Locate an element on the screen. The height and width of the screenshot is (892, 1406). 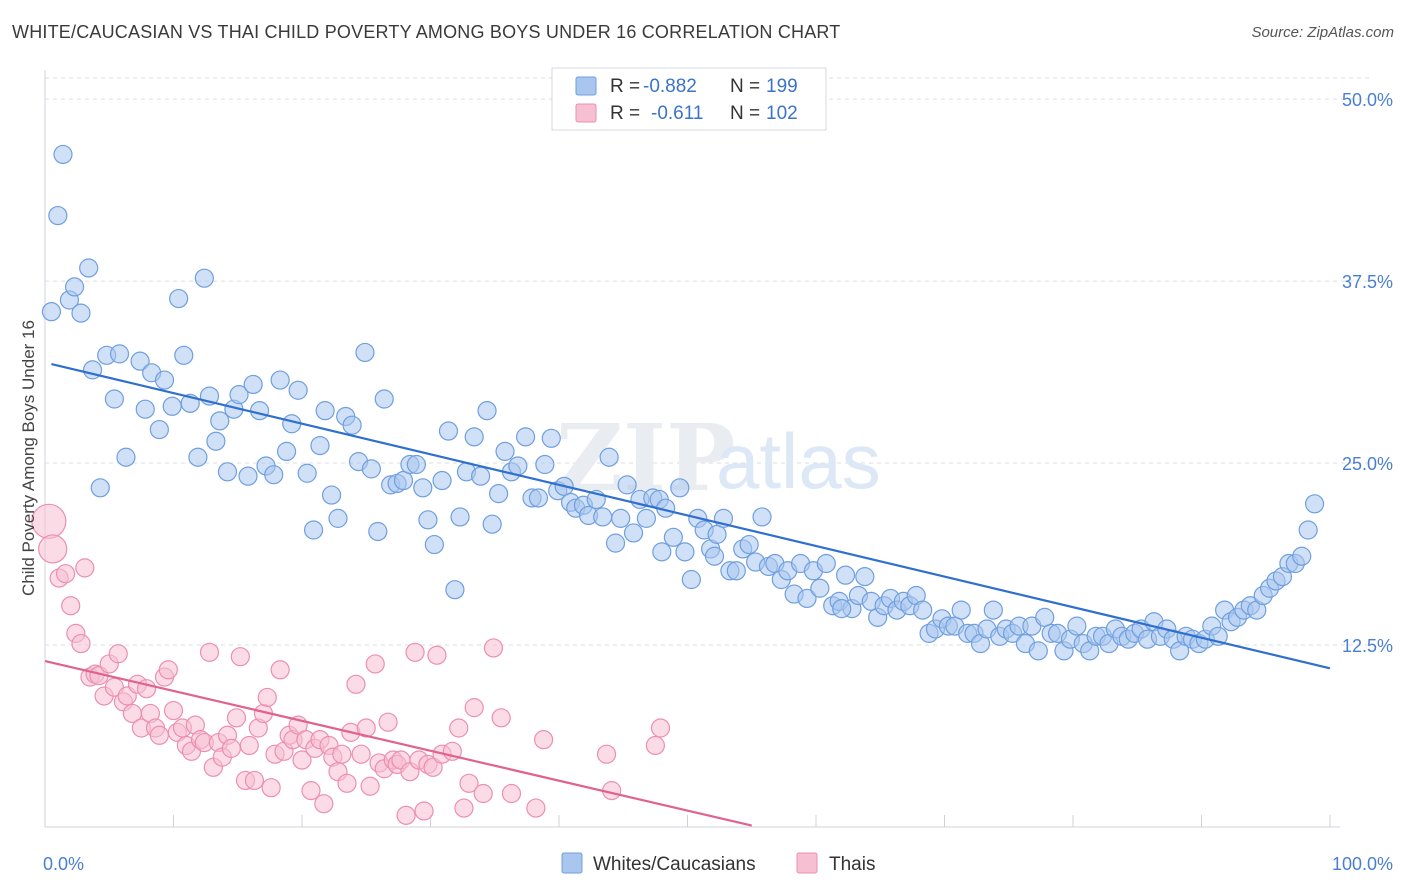
thai-trend-line is located at coordinates (398, 743).